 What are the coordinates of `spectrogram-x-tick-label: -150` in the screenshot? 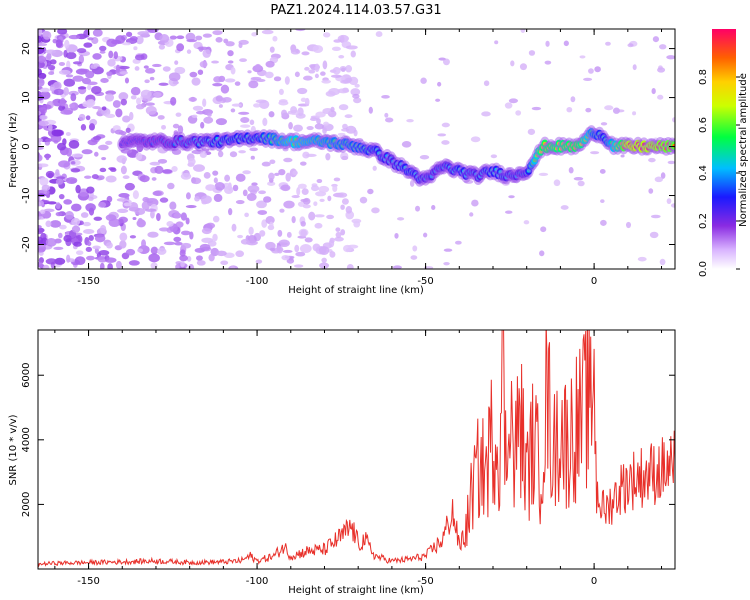 It's located at (88, 281).